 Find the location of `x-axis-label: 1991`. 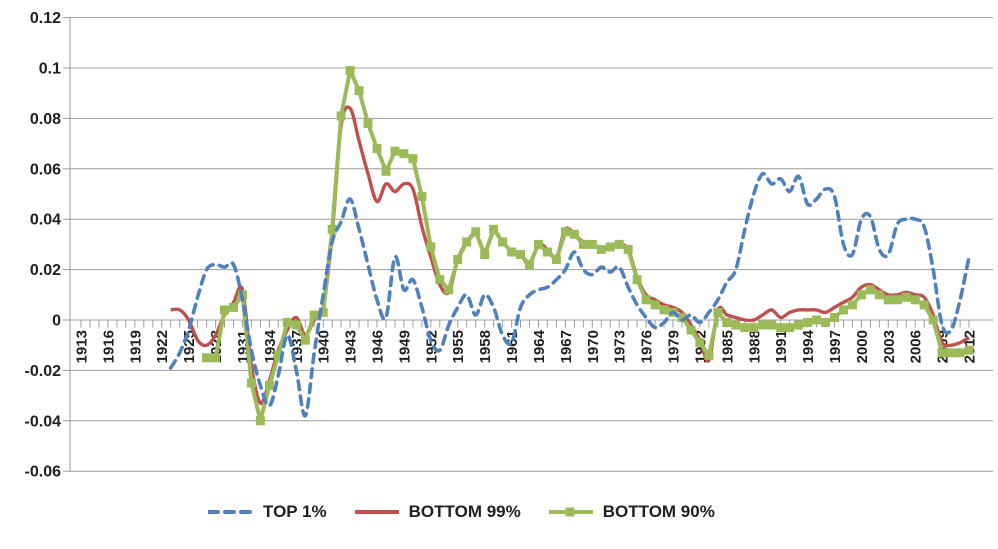

x-axis-label: 1991 is located at coordinates (781, 346).